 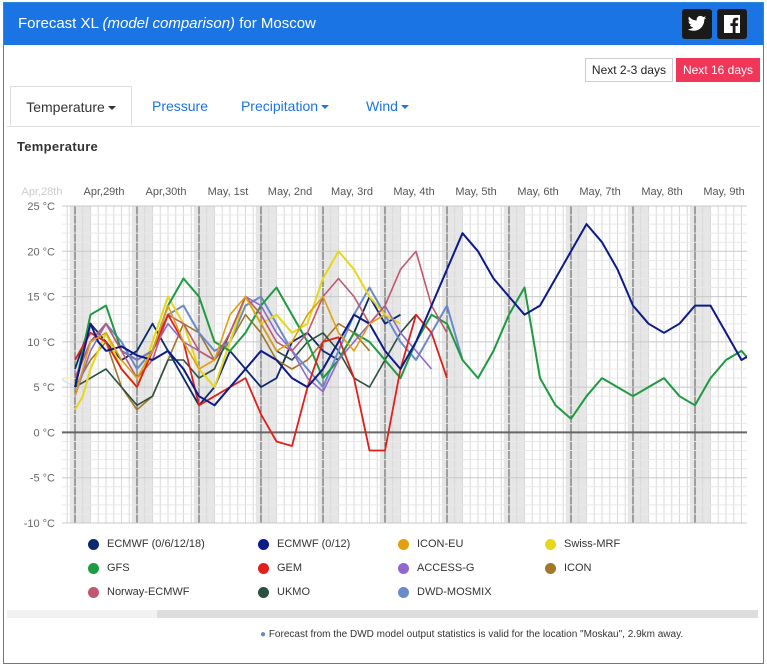 I want to click on legend-label: ECMWF (0/12), so click(x=314, y=544).